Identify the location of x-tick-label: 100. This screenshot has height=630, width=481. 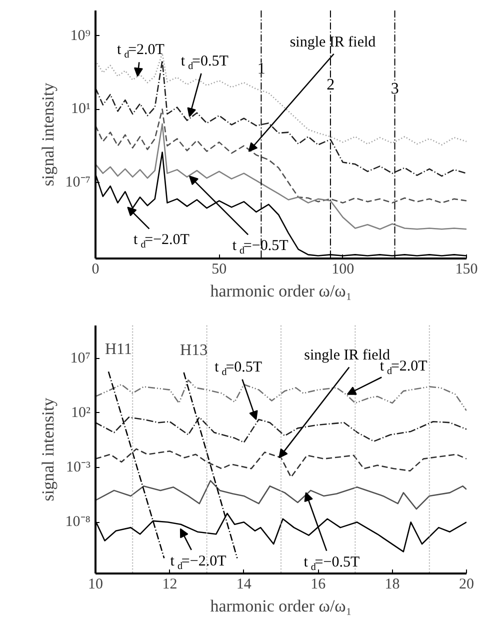
(343, 270).